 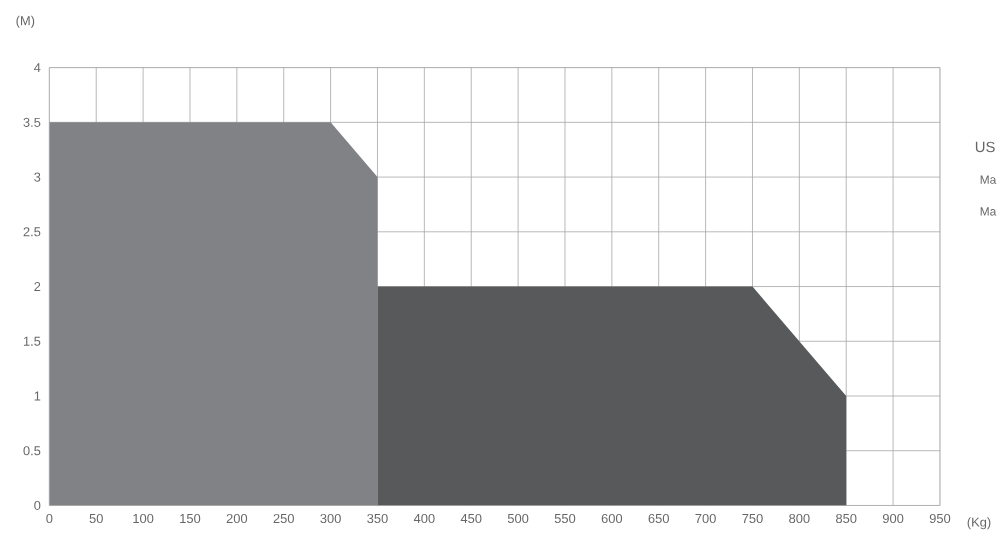 What do you see at coordinates (565, 518) in the screenshot?
I see `x-tick-label: 550` at bounding box center [565, 518].